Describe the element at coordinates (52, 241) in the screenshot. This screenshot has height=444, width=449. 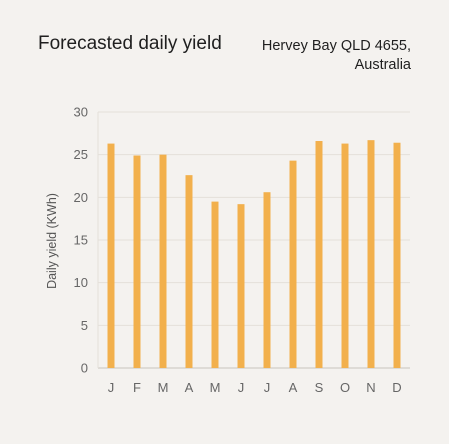
I see `y-axis-label: Daily yield (KWh)` at that location.